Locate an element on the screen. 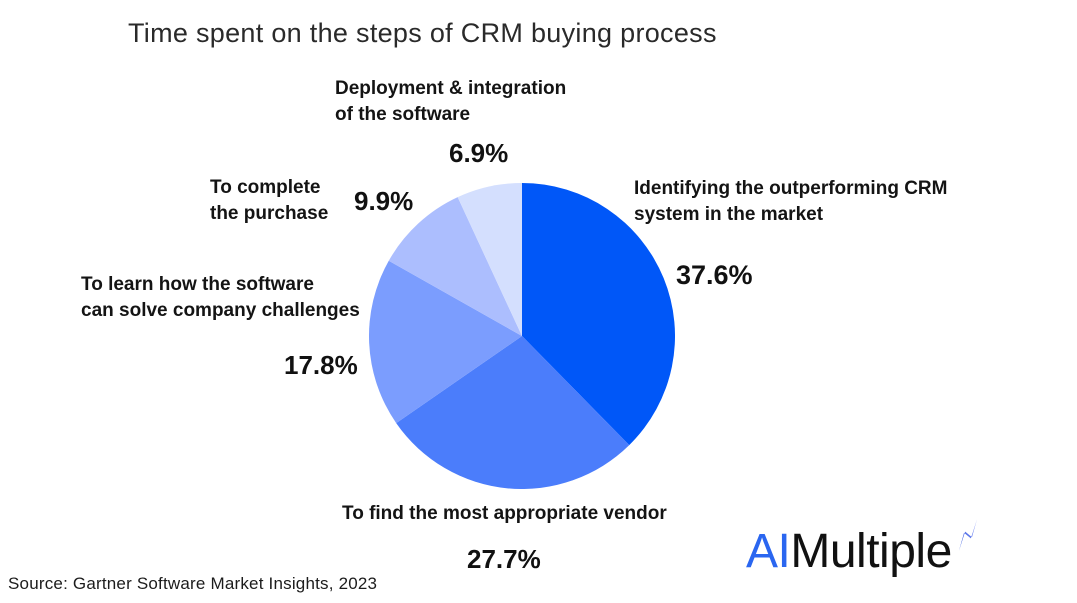 This screenshot has width=1077, height=603. value-vendor: 27.7% is located at coordinates (504, 559).